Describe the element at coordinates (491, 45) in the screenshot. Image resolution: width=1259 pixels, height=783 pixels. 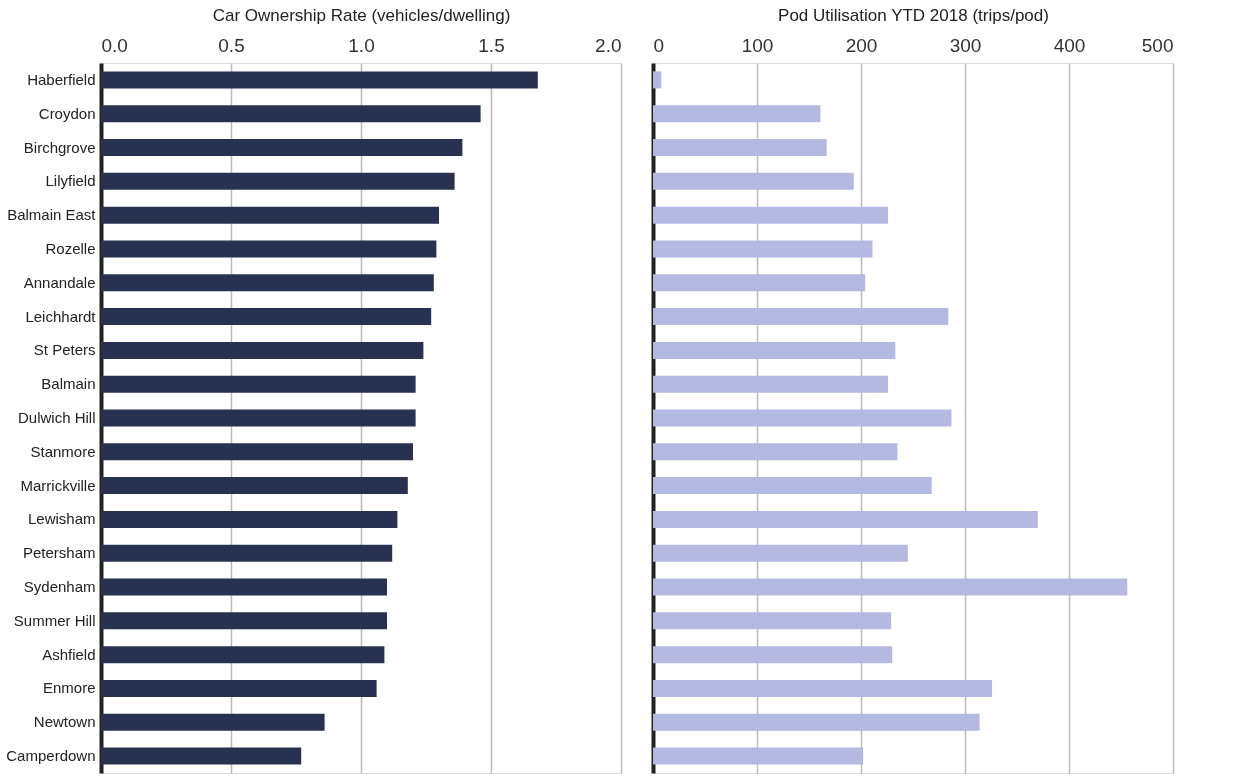
I see `x-tick-label: 1.5` at that location.